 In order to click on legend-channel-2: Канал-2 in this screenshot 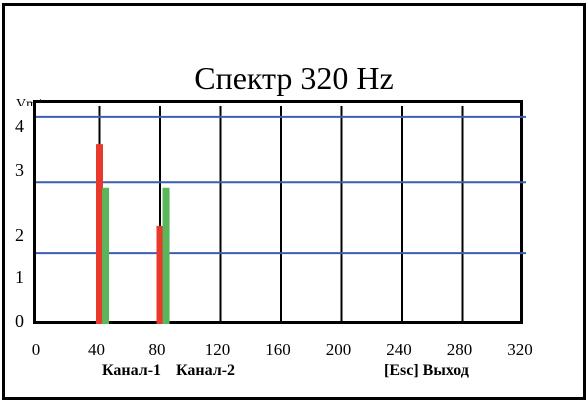, I will do `click(206, 370)`.